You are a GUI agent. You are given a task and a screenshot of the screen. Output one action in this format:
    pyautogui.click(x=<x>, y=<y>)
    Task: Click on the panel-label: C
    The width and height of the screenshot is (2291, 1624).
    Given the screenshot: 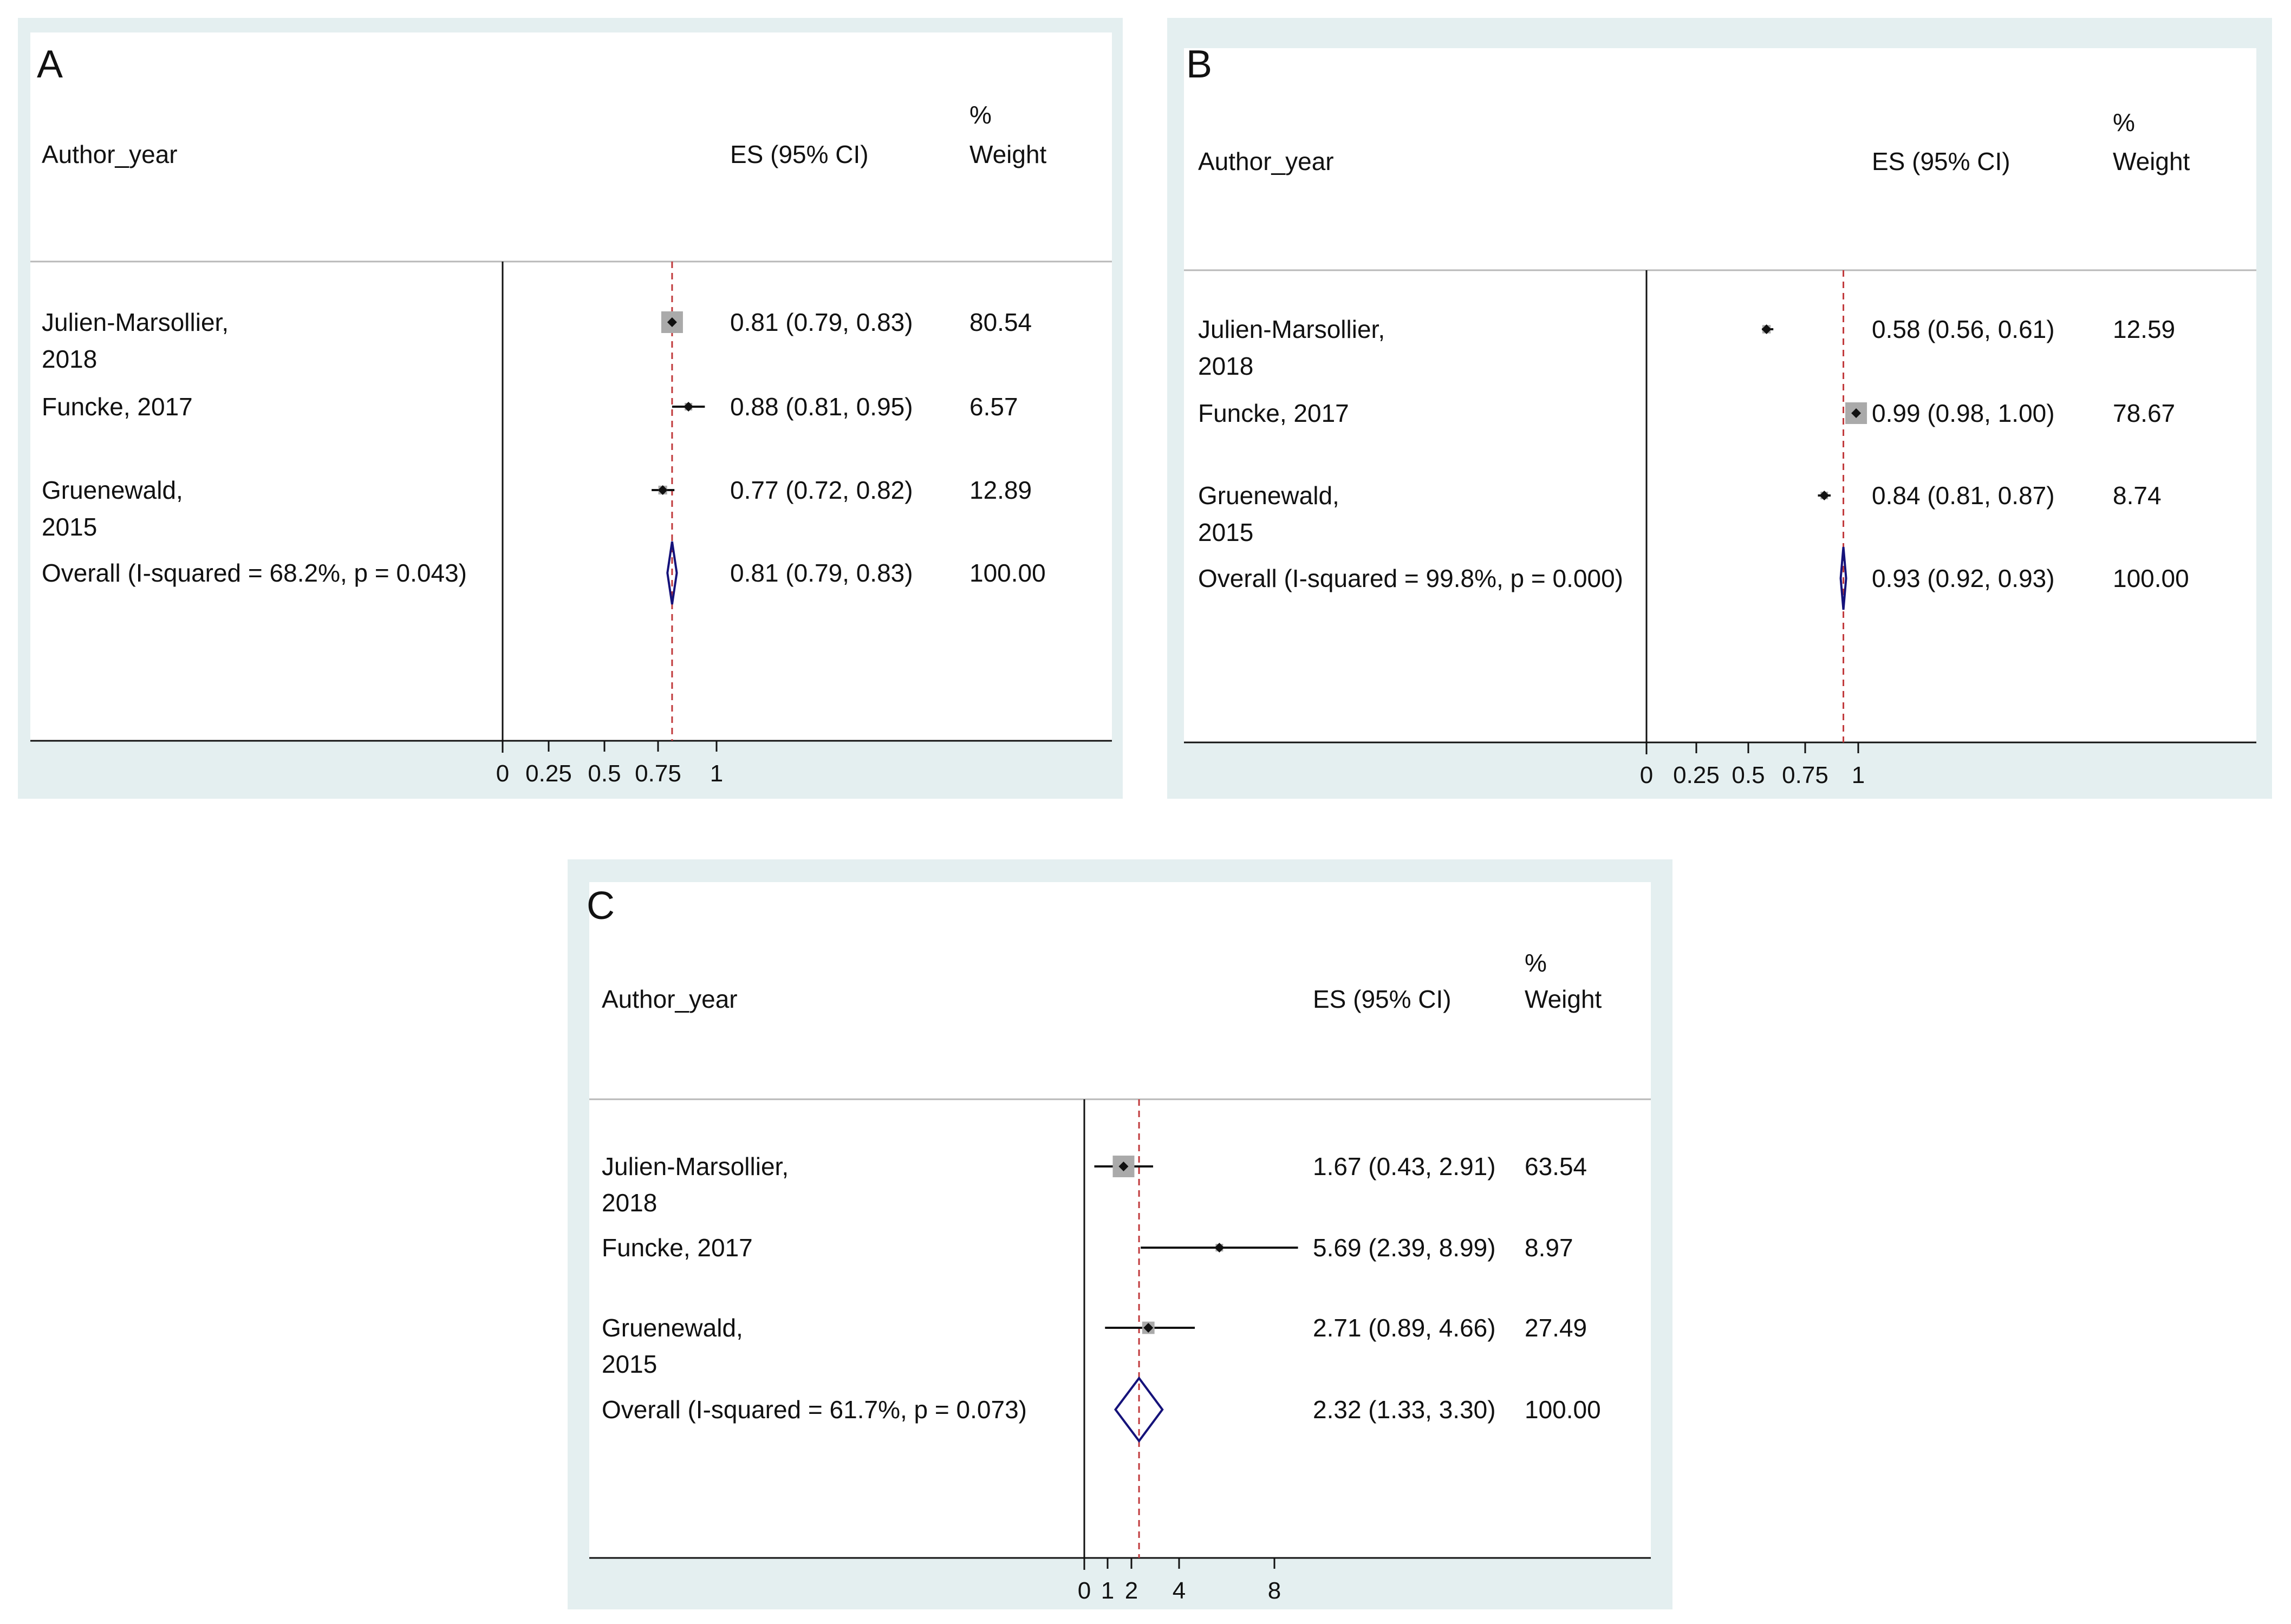 What is the action you would take?
    pyautogui.click(x=601, y=906)
    